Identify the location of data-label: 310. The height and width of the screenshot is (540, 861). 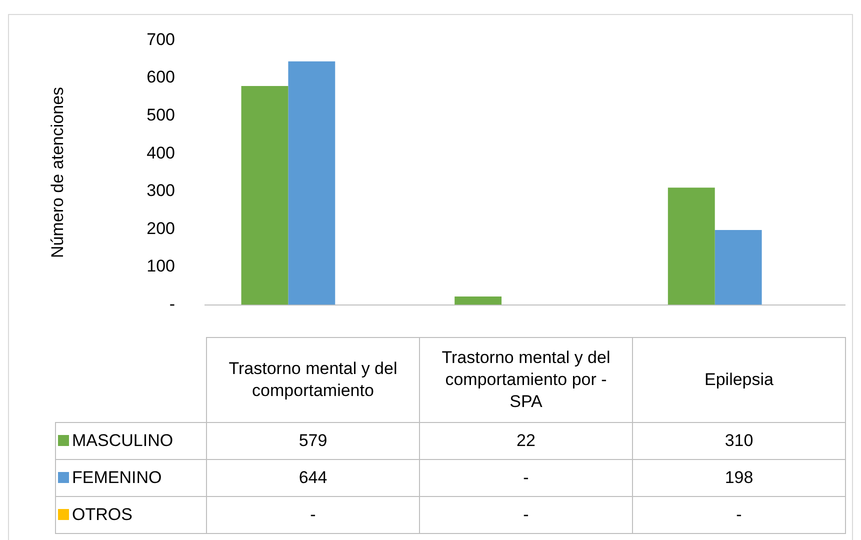
(739, 441).